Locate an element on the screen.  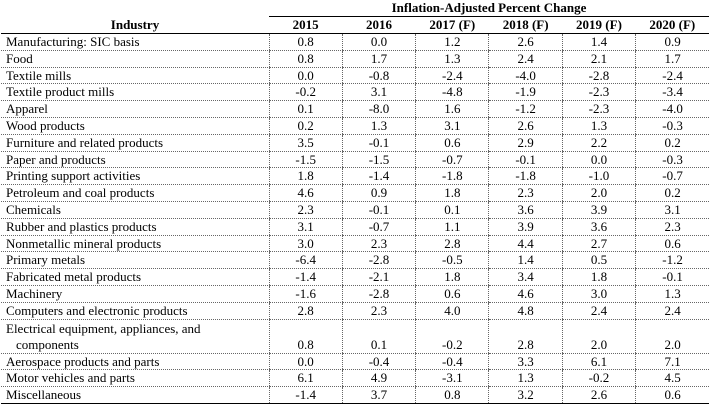
industry-cell: Food is located at coordinates (135, 59).